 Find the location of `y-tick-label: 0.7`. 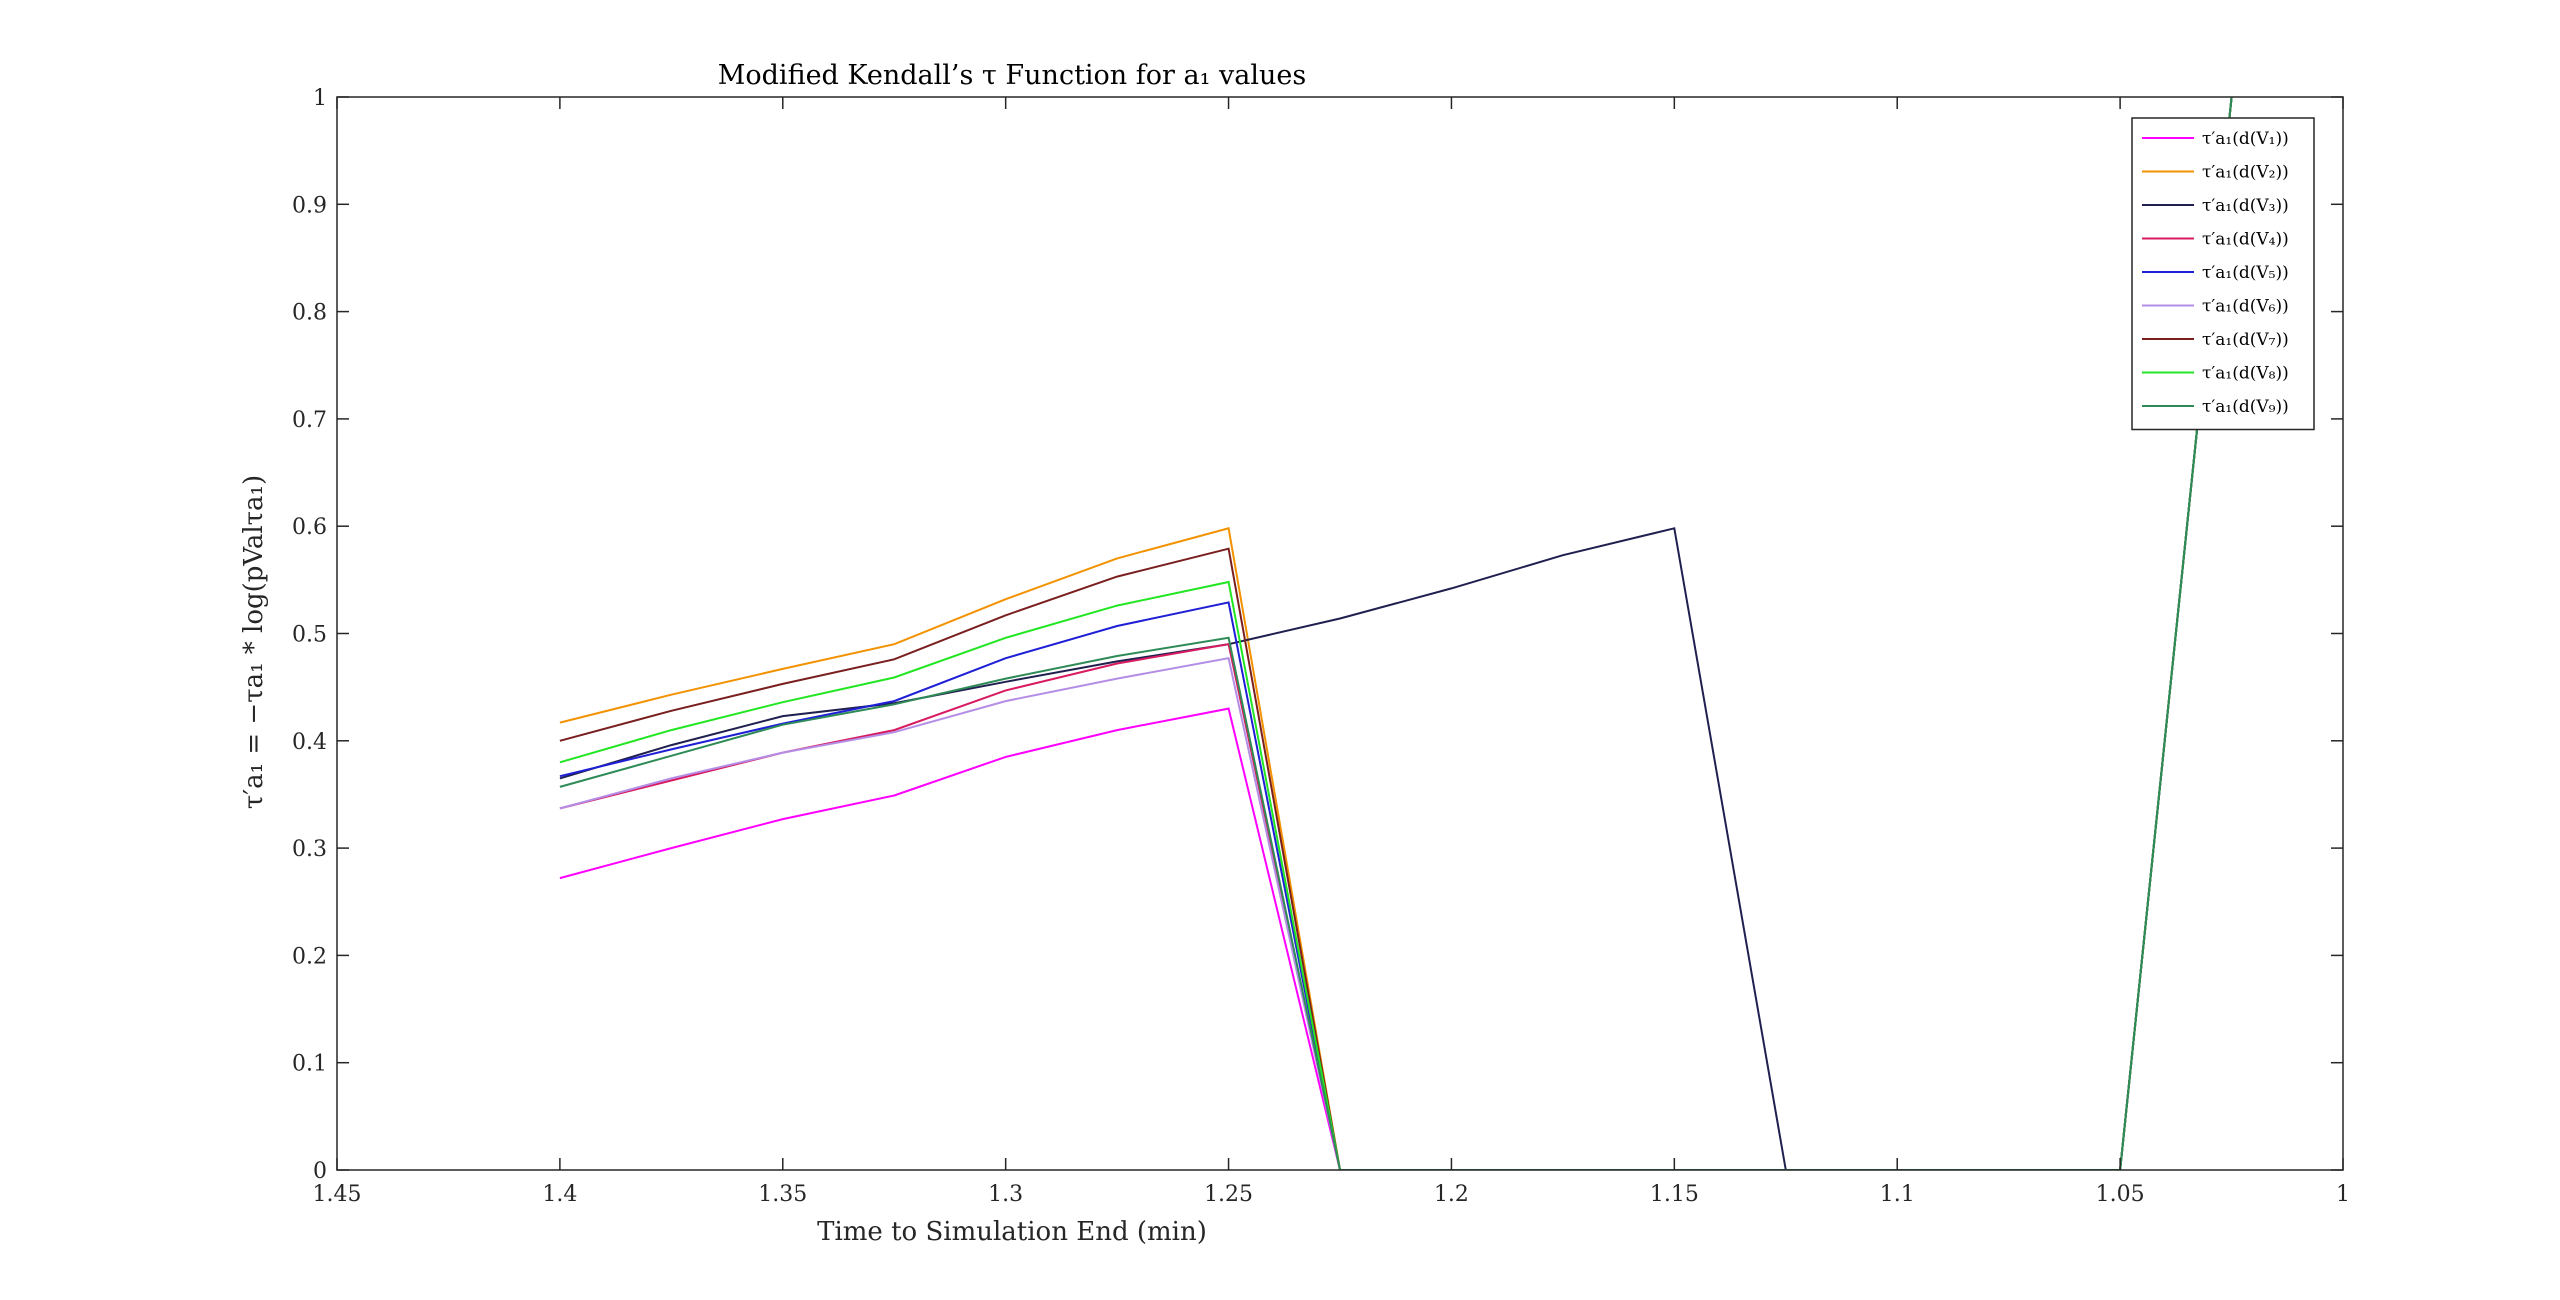

y-tick-label: 0.7 is located at coordinates (309, 420).